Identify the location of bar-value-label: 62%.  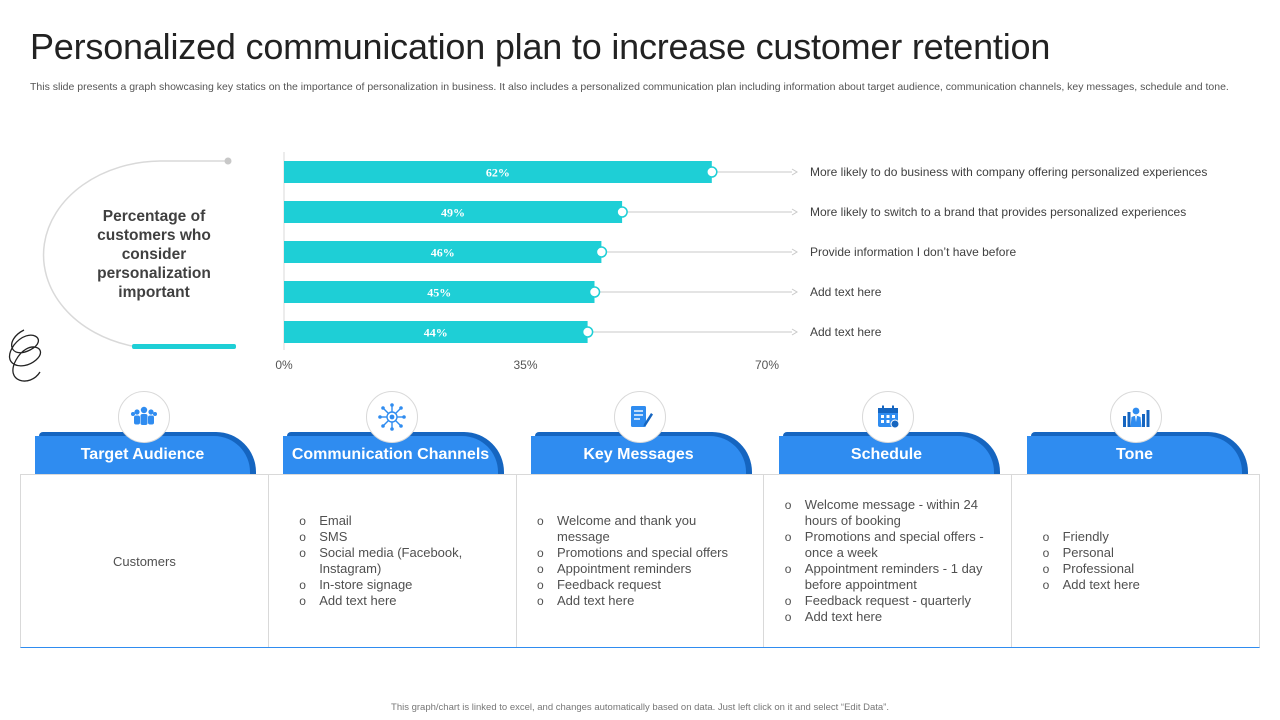
(498, 173).